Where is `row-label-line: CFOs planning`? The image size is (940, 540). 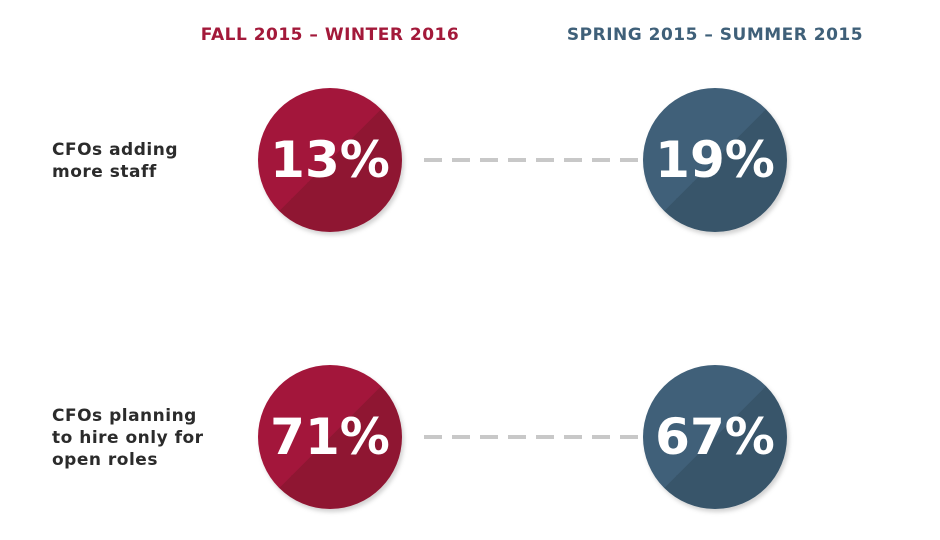 row-label-line: CFOs planning is located at coordinates (124, 416).